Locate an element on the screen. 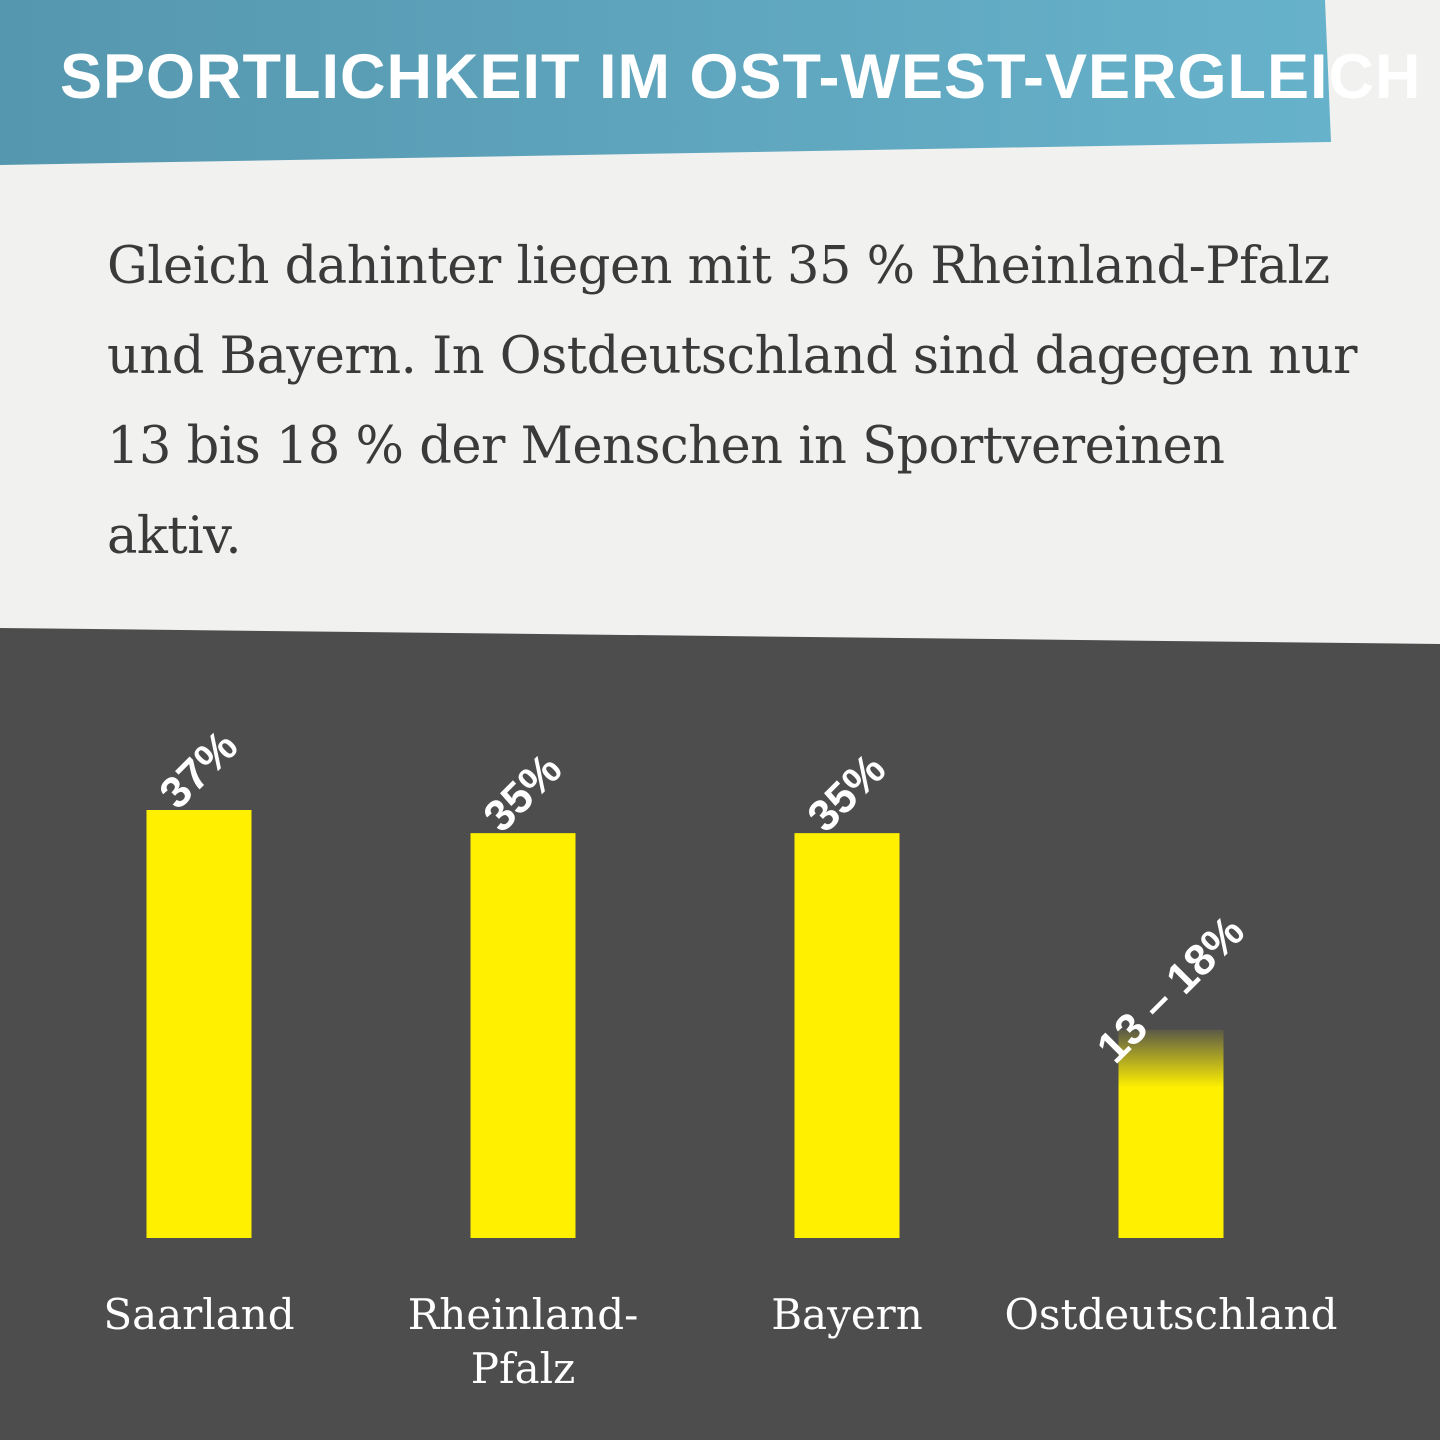 The height and width of the screenshot is (1440, 1440). bar-value-label: 37% is located at coordinates (198, 769).